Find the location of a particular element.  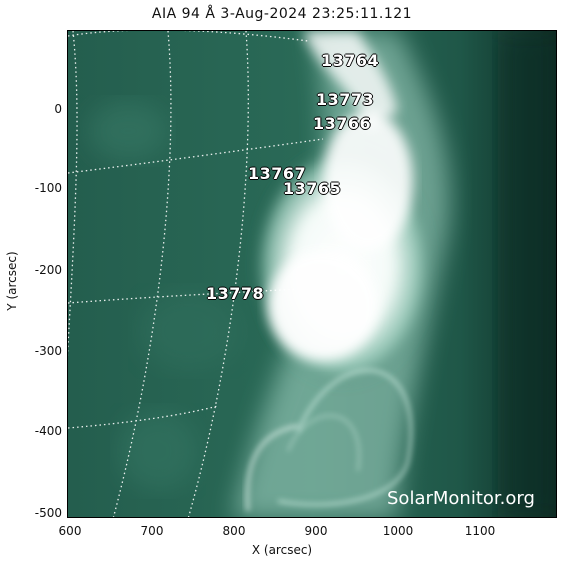

active-region-label: 13764 is located at coordinates (350, 60).